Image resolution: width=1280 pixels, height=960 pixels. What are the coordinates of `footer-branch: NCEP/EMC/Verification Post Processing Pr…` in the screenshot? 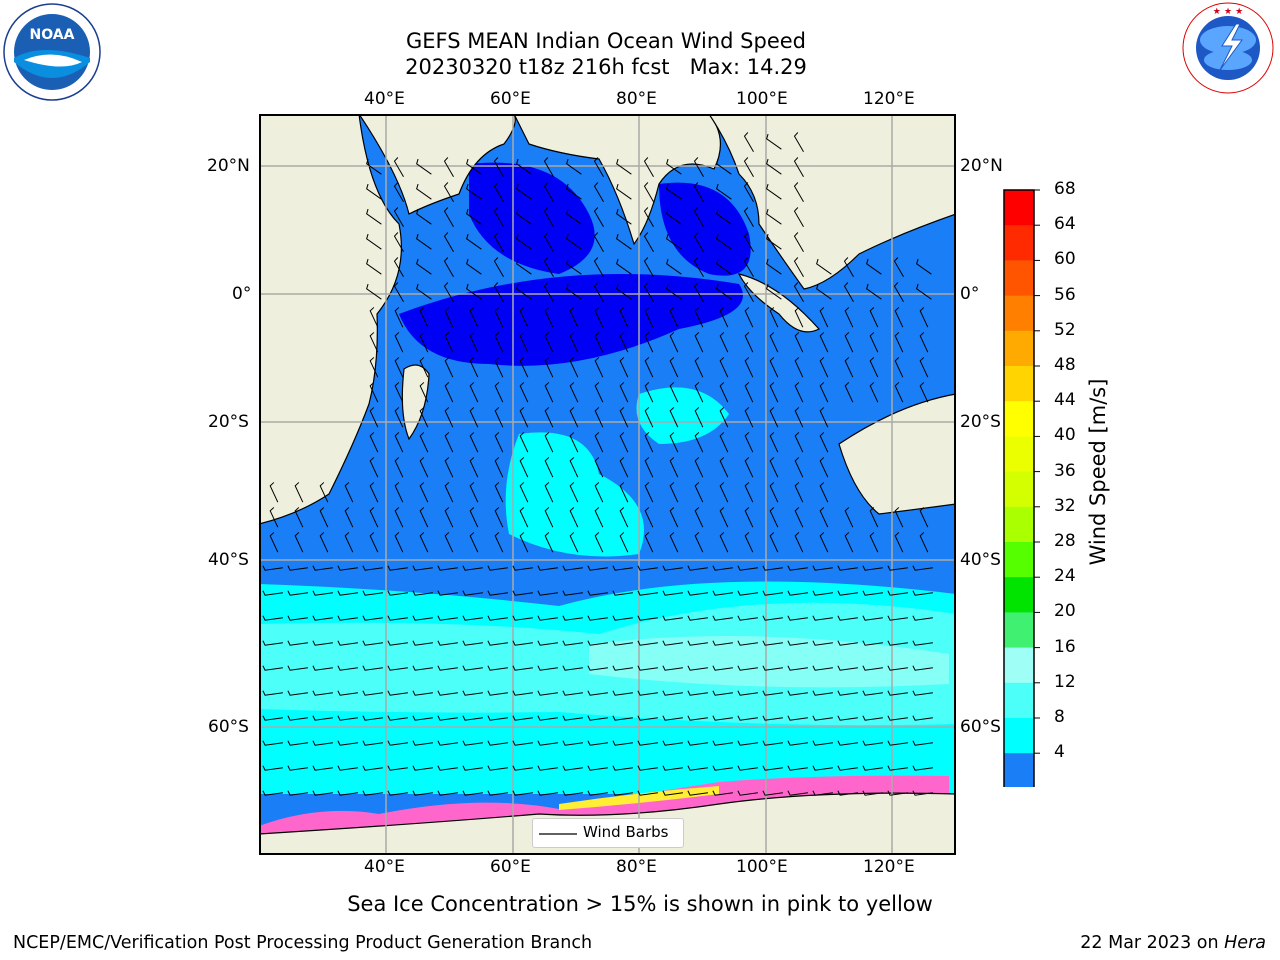 It's located at (303, 943).